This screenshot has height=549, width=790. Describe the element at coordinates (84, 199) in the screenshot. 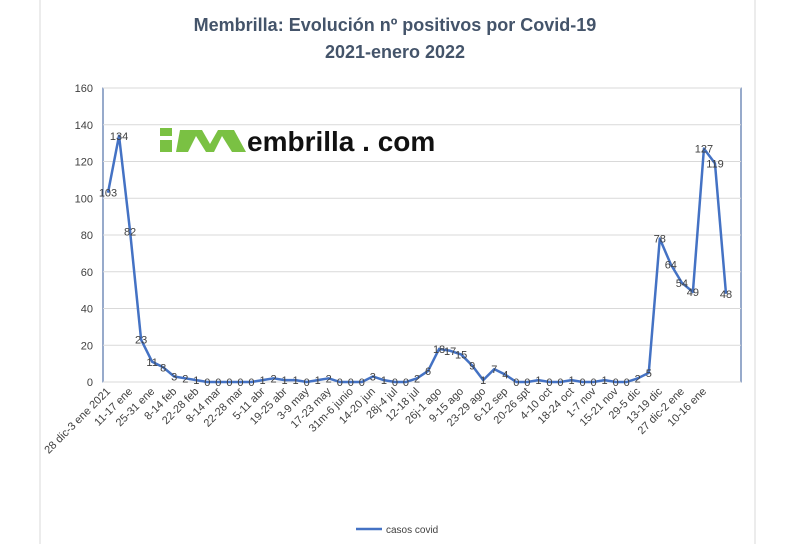

I see `y-tick-label: 100` at that location.